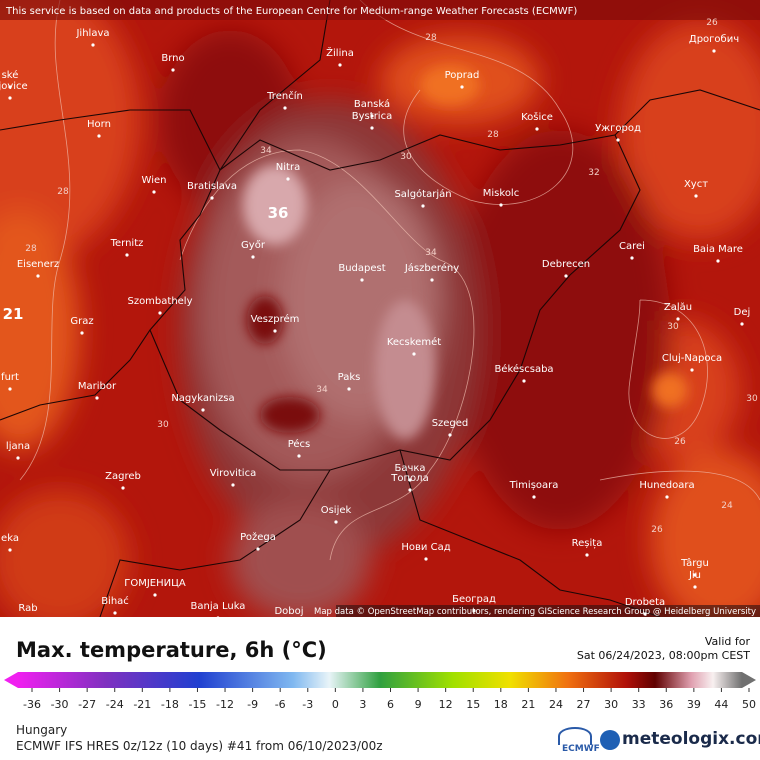  I want to click on city-label: Bystrica, so click(372, 116).